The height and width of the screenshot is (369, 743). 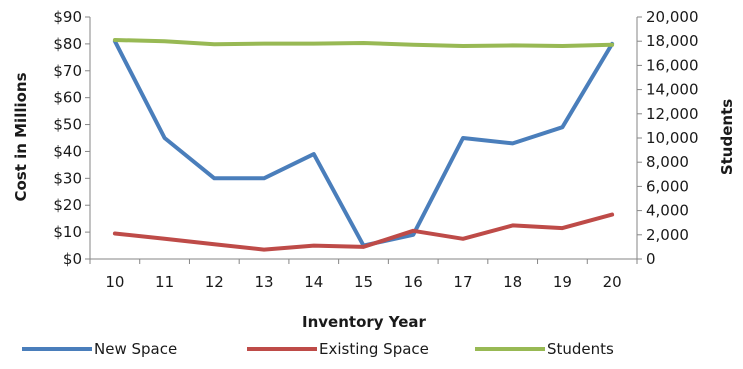 I want to click on y2-tick-label: 16,000, so click(x=672, y=65).